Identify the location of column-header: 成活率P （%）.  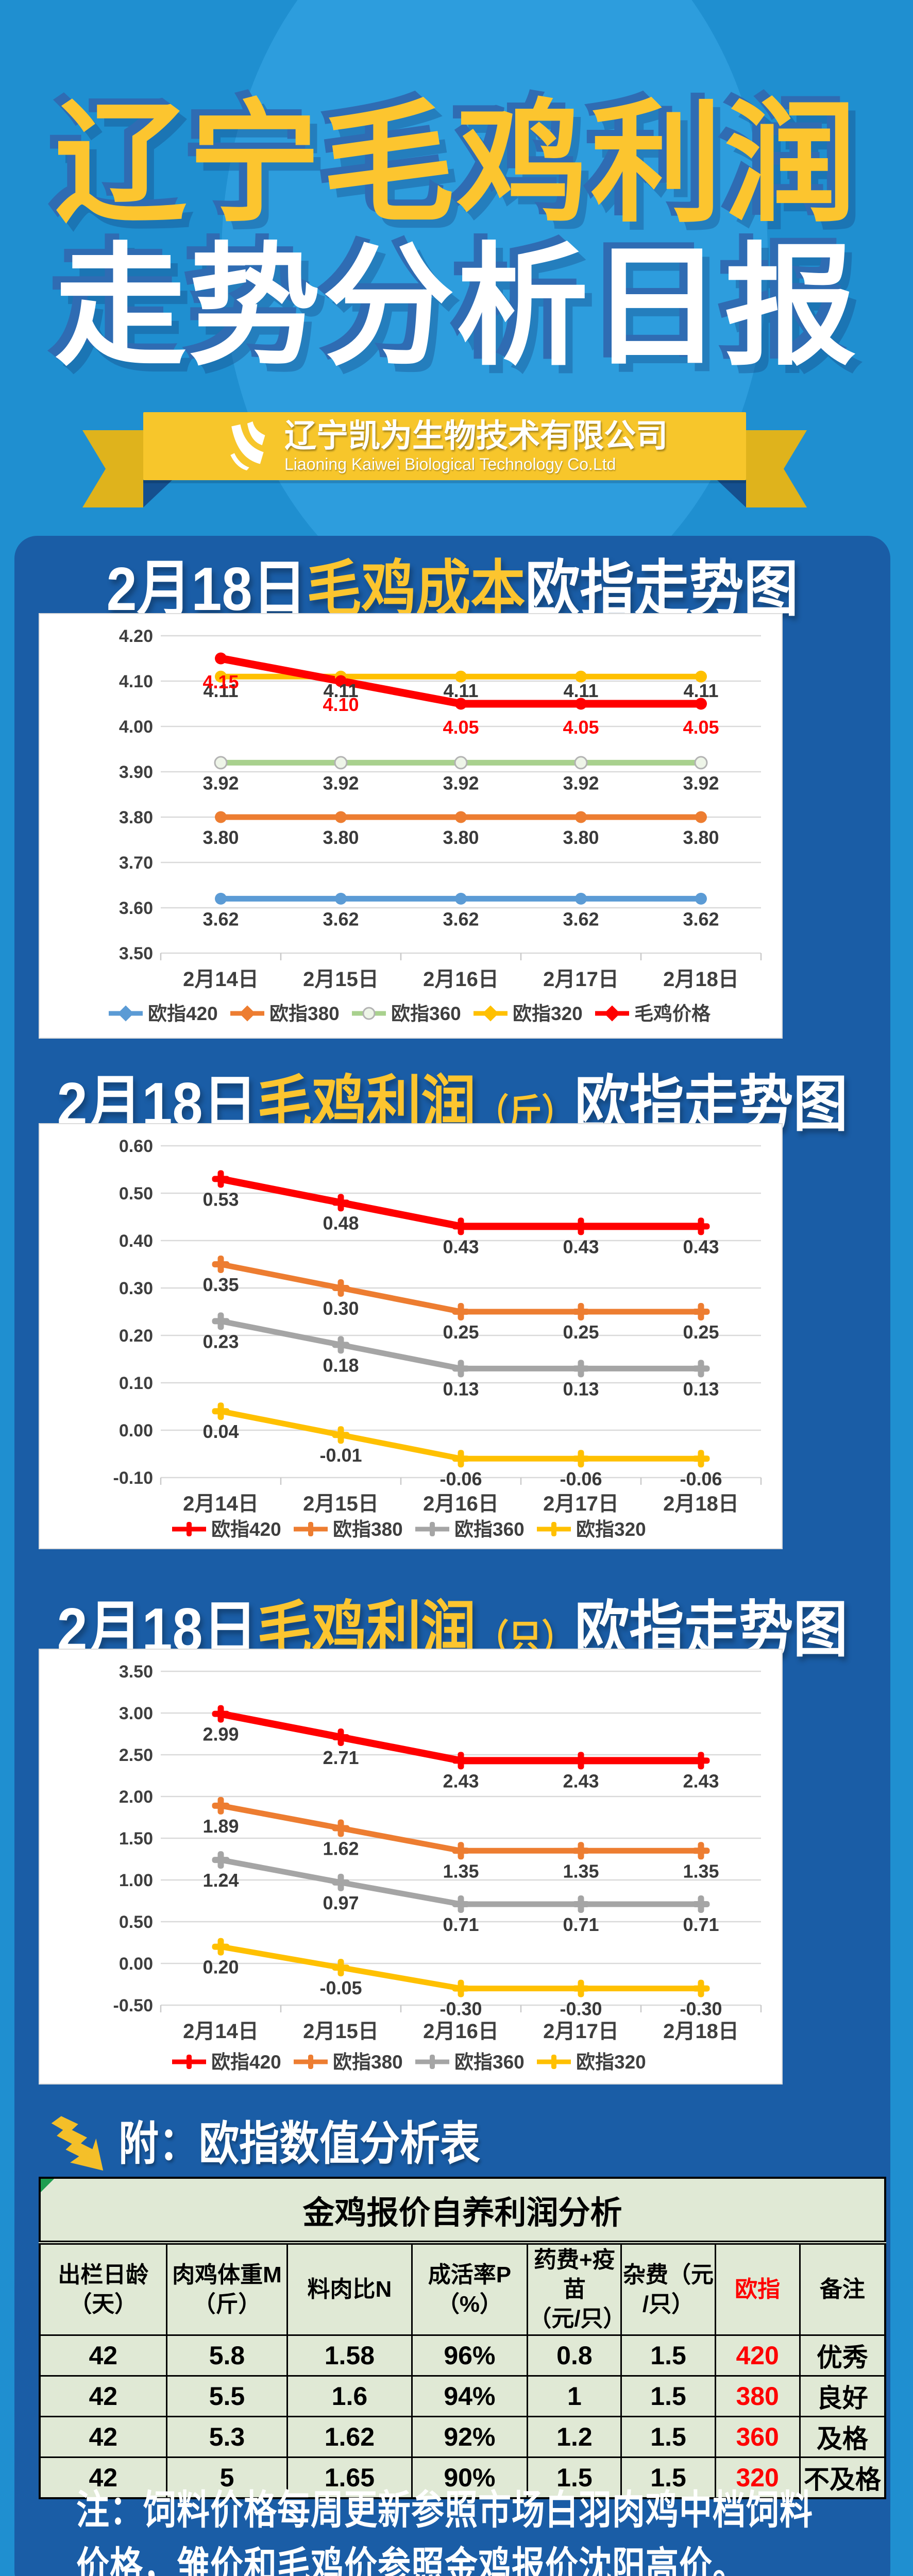
(470, 2289).